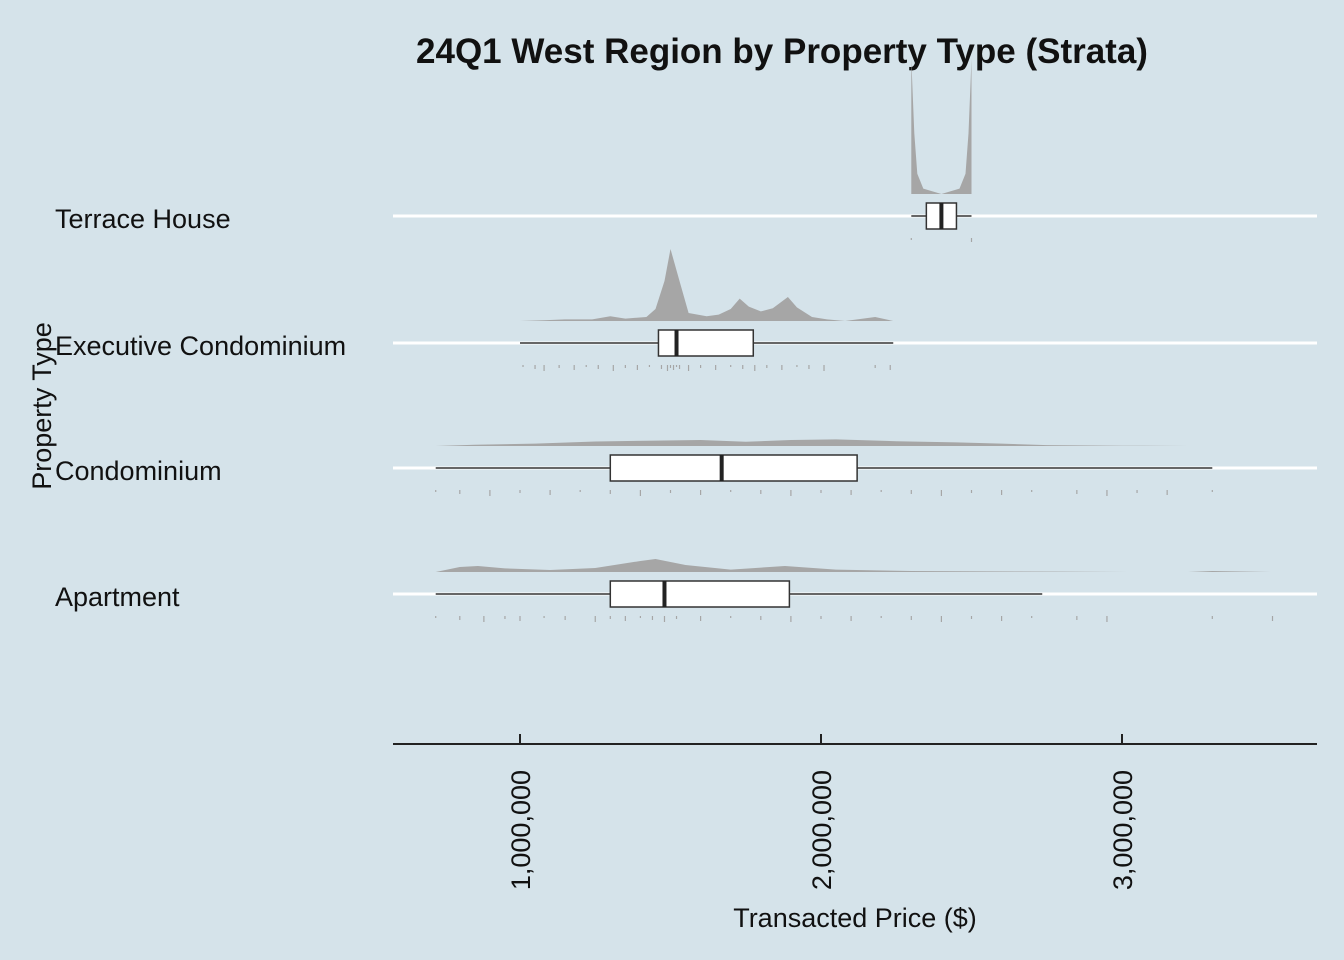 This screenshot has height=960, width=1344. Describe the element at coordinates (521, 830) in the screenshot. I see `x-tick-label: 1,000,000` at that location.